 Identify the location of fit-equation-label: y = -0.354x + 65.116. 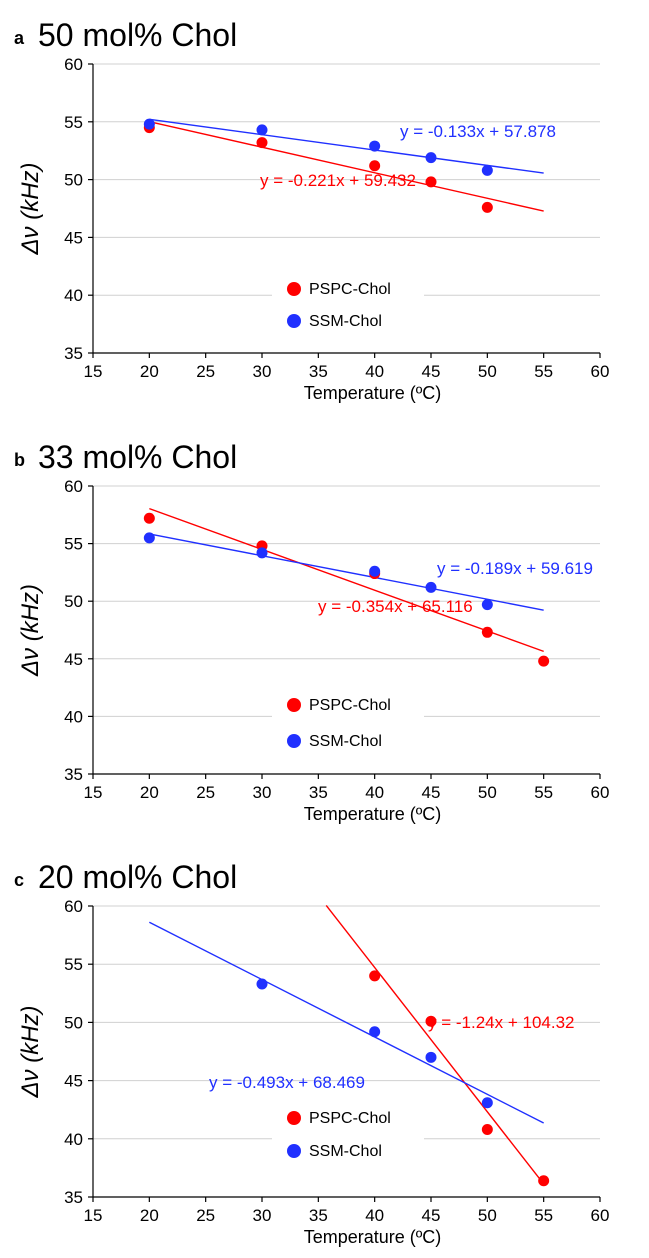
(395, 606).